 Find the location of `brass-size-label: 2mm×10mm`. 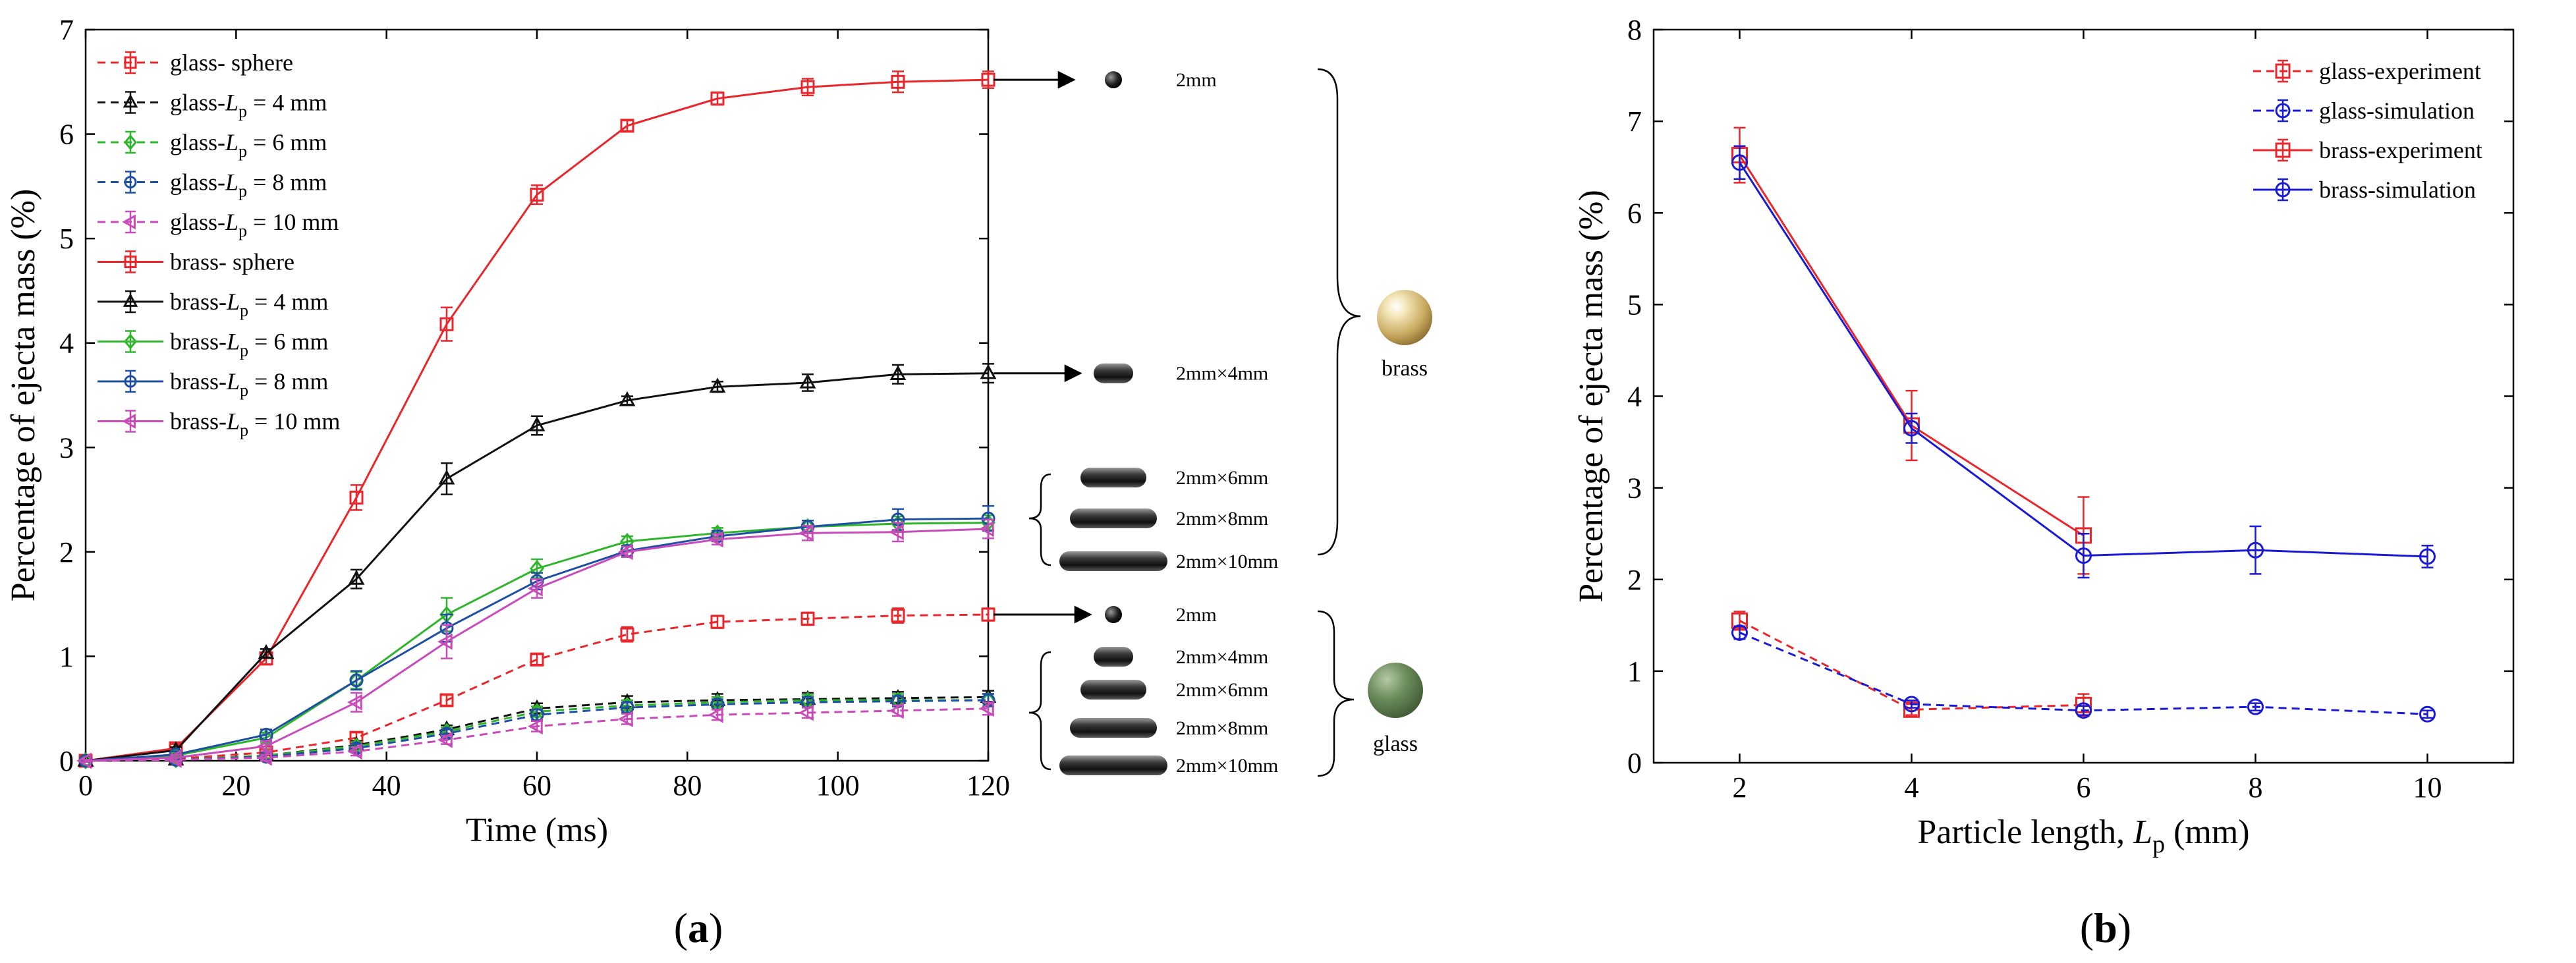

brass-size-label: 2mm×10mm is located at coordinates (1227, 561).